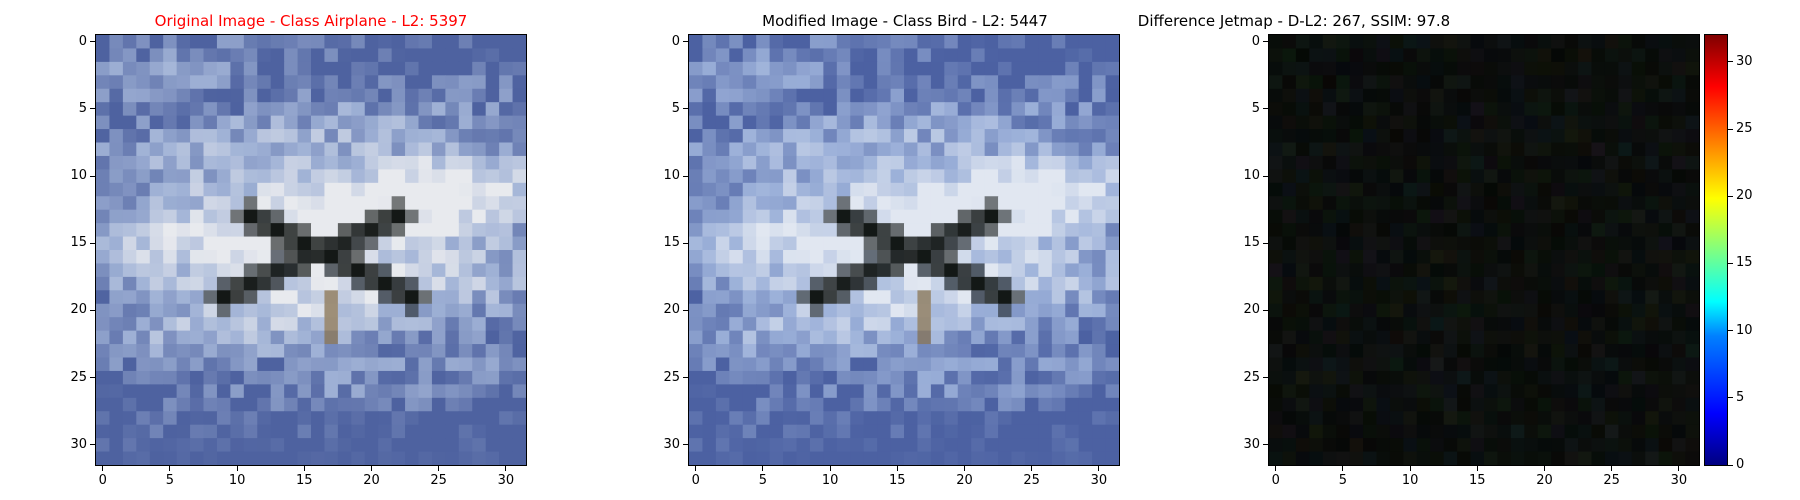 This screenshot has height=500, width=1800. Describe the element at coordinates (905, 21) in the screenshot. I see `panel-2-title: Modified Image - Class Bird - L2: 5447` at that location.